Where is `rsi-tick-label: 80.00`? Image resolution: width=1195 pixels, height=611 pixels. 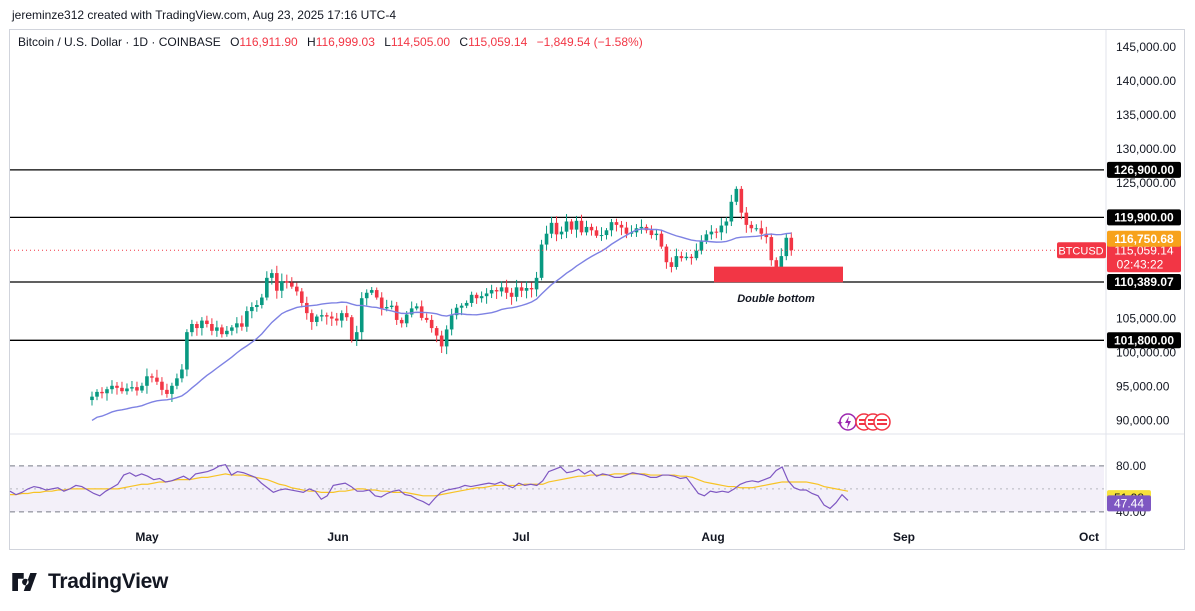
rsi-tick-label: 80.00 is located at coordinates (1131, 466).